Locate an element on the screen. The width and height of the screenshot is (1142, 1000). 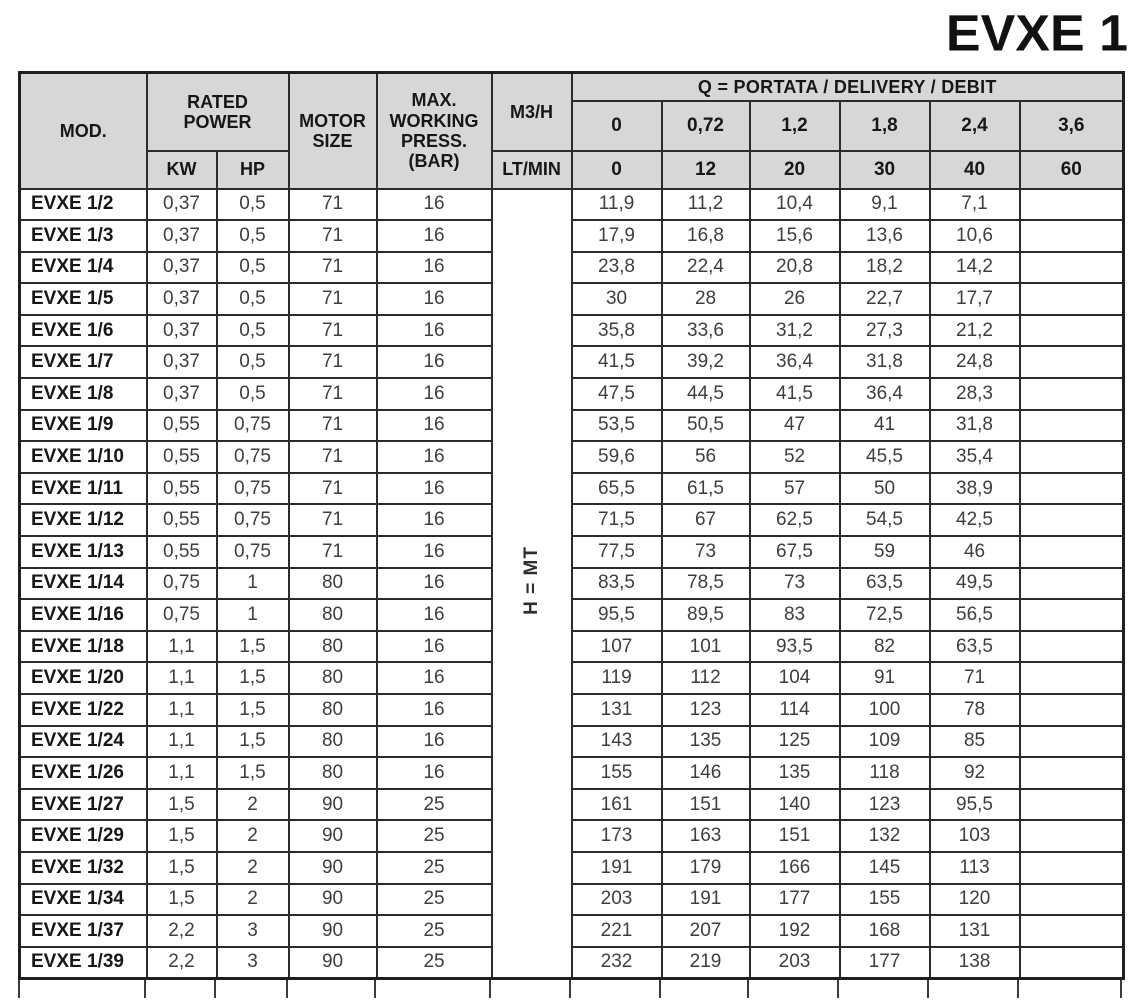
ltmin-value: 60 is located at coordinates (1071, 169).